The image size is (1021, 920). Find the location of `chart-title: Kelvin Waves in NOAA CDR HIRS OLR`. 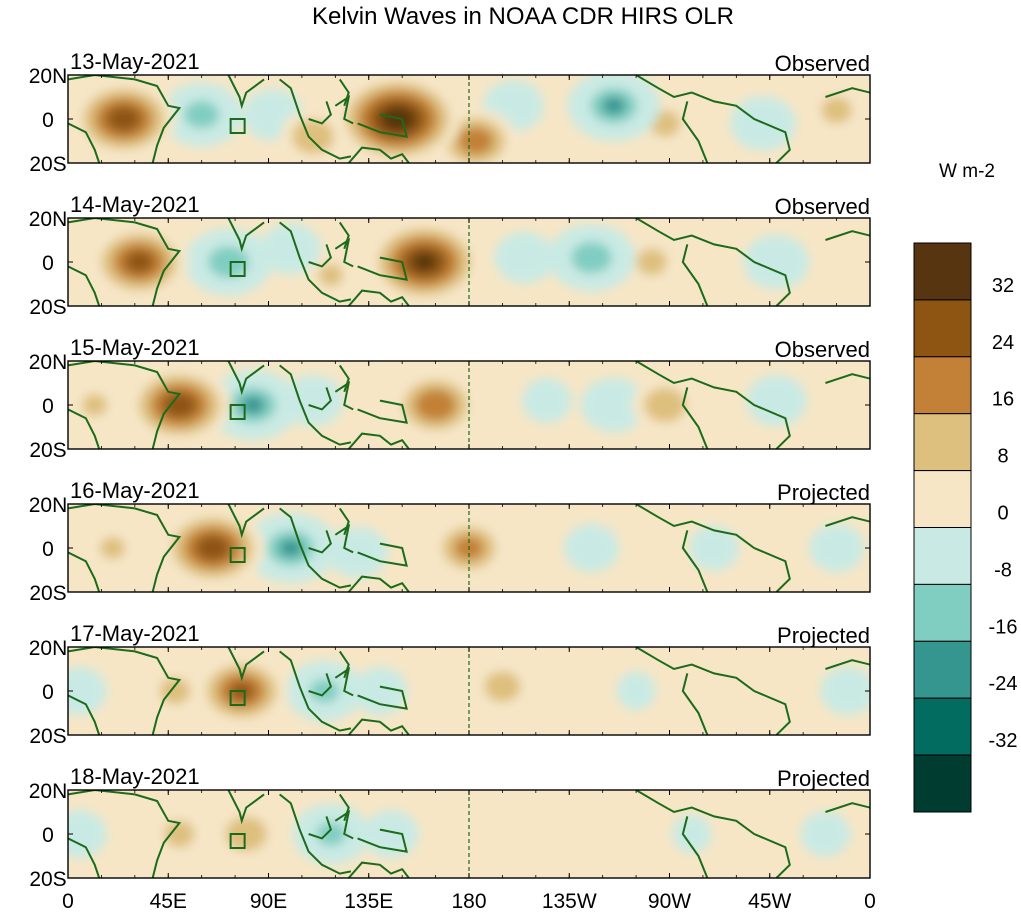

chart-title: Kelvin Waves in NOAA CDR HIRS OLR is located at coordinates (523, 16).